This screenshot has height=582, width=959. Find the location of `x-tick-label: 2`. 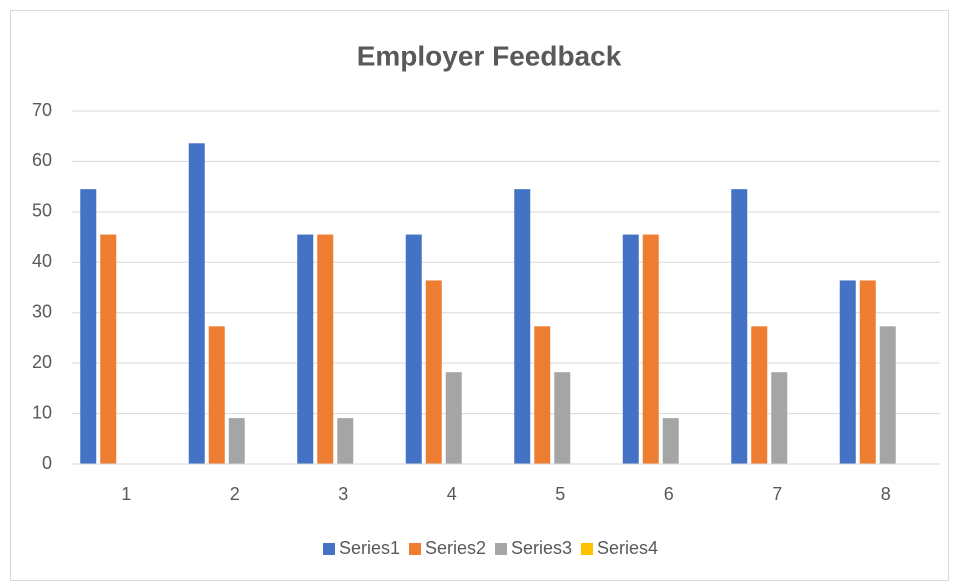

x-tick-label: 2 is located at coordinates (235, 494).